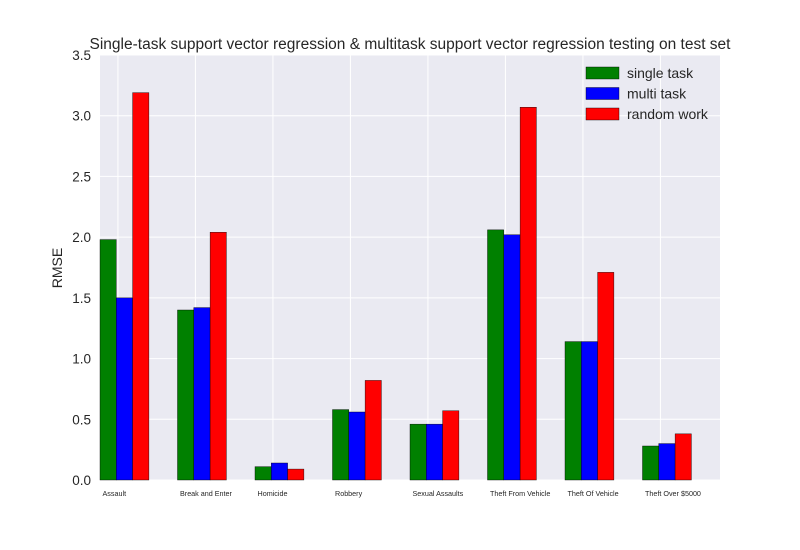 This screenshot has height=550, width=800. What do you see at coordinates (81, 298) in the screenshot?
I see `y-tick-label: 1.5` at bounding box center [81, 298].